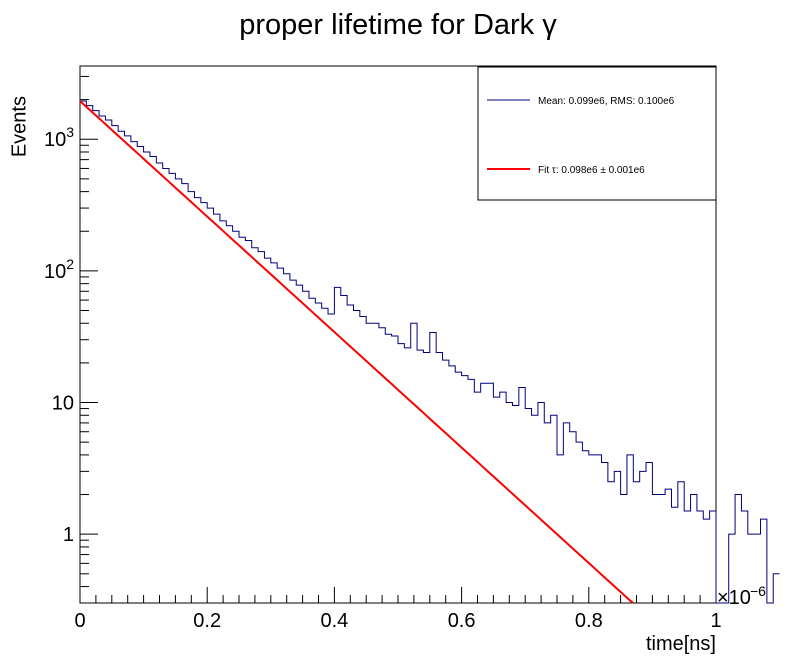  What do you see at coordinates (63, 404) in the screenshot?
I see `y-tick-label: 10` at bounding box center [63, 404].